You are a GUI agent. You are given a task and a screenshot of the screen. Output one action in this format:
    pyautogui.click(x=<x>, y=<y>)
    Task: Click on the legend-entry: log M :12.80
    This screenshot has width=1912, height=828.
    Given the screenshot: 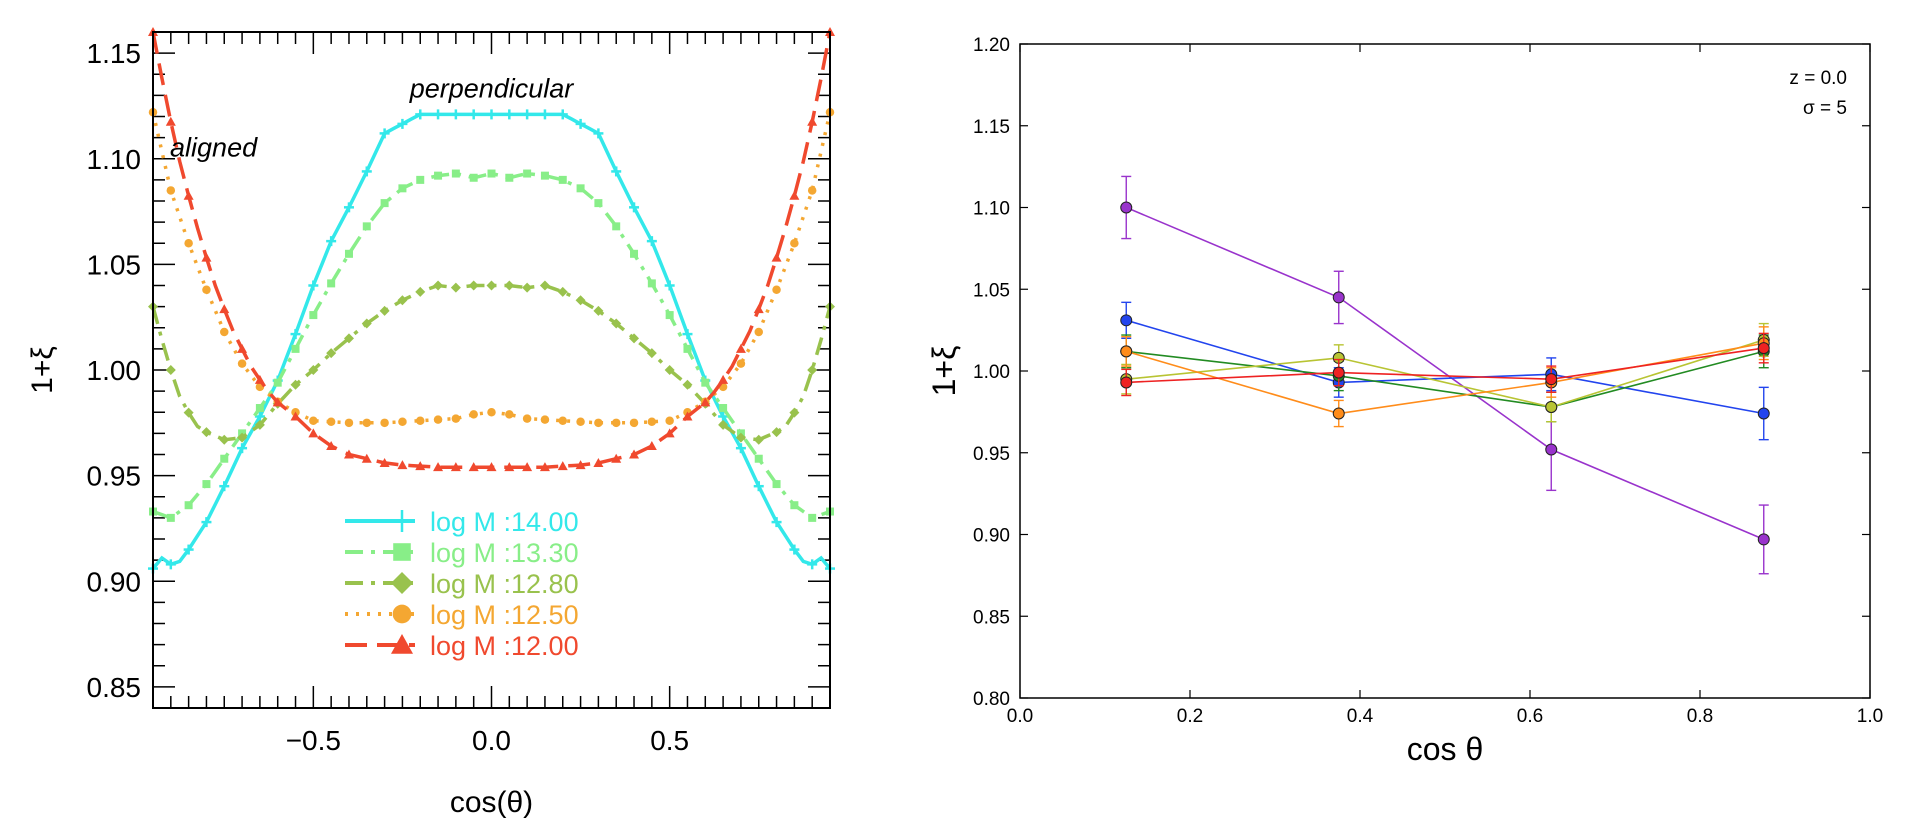 What is the action you would take?
    pyautogui.click(x=462, y=584)
    